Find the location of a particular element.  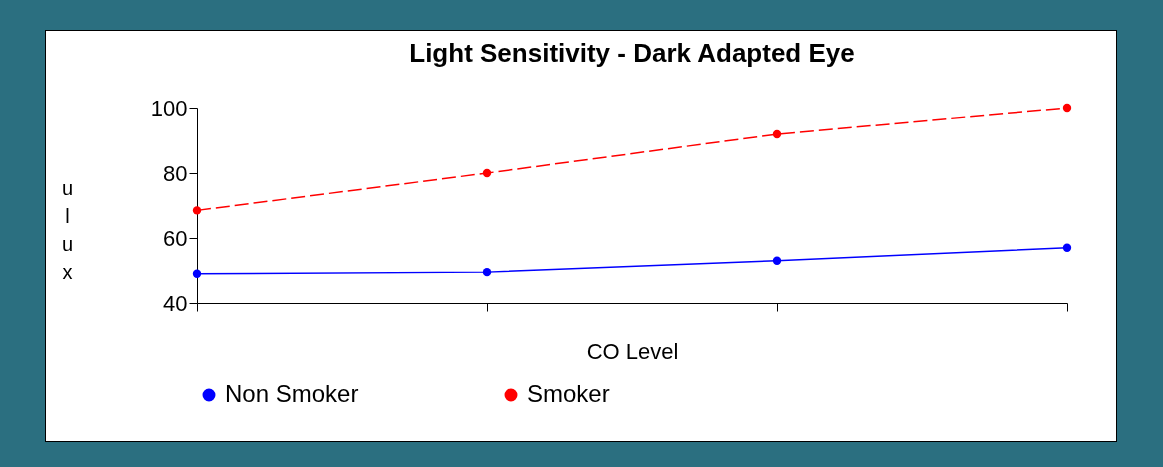

y-tick-label: 100 is located at coordinates (169, 108).